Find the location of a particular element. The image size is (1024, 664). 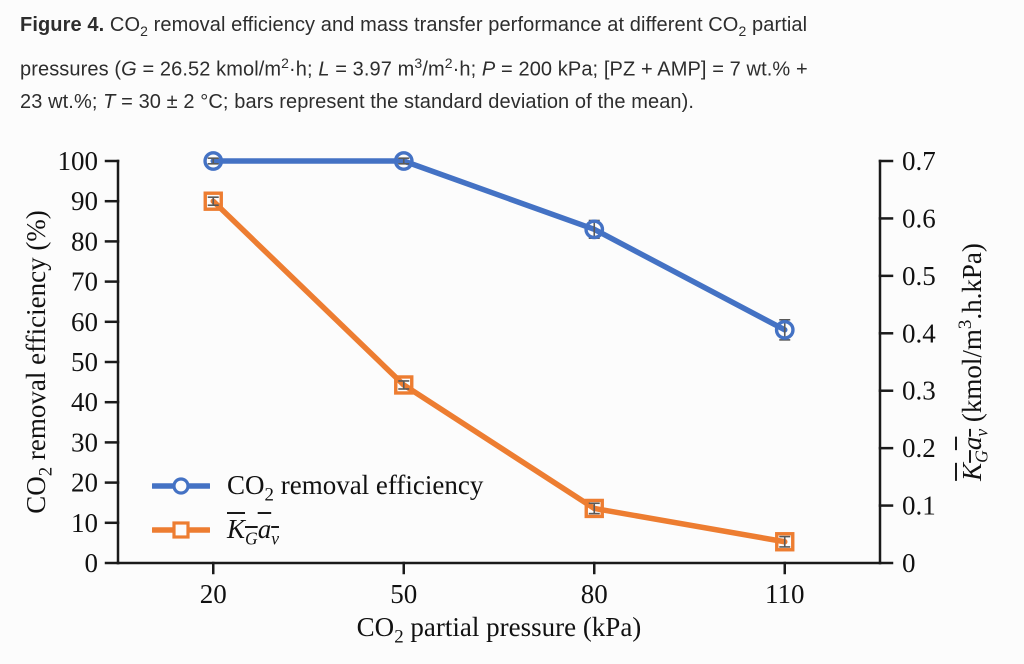

right-axis-tick-label: 0.2 is located at coordinates (919, 448).